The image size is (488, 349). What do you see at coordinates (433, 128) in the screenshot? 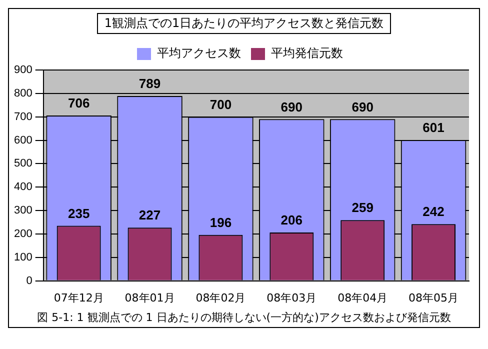
I see `data-label: 601` at bounding box center [433, 128].